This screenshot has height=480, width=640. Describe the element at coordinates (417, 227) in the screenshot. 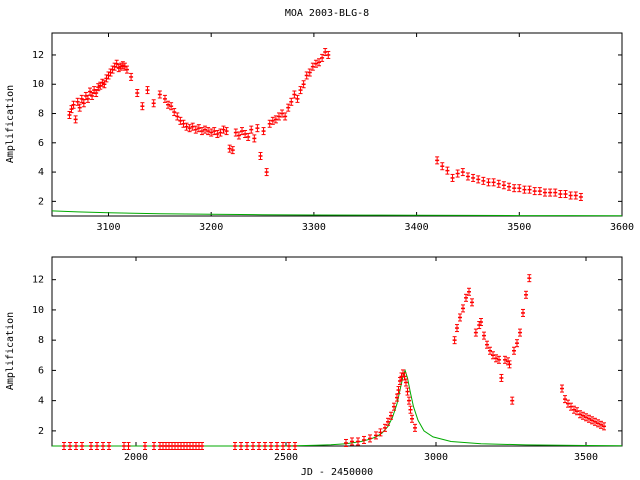

I see `top-x-tick-label: 3400` at that location.